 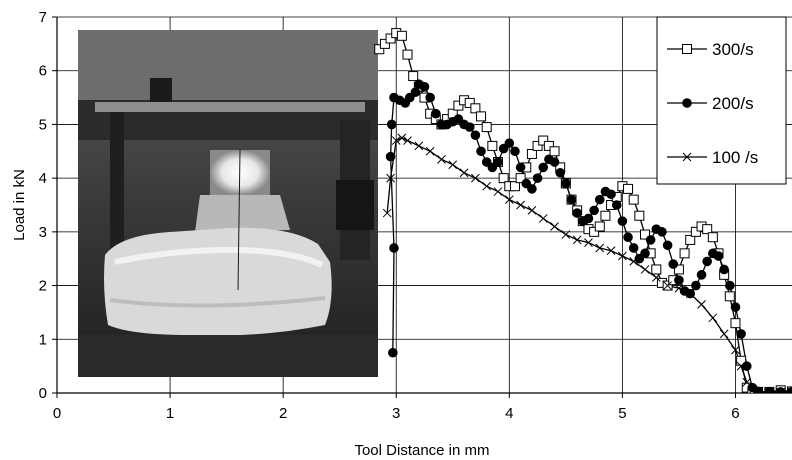 I want to click on y-tick-label: 6, so click(x=43, y=71).